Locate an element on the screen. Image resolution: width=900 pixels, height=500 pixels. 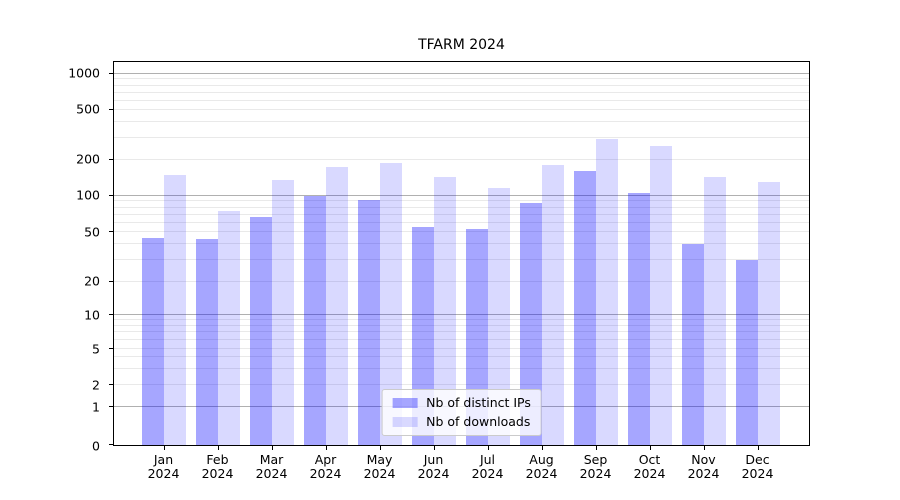
bar-downloads-may is located at coordinates (390, 303).